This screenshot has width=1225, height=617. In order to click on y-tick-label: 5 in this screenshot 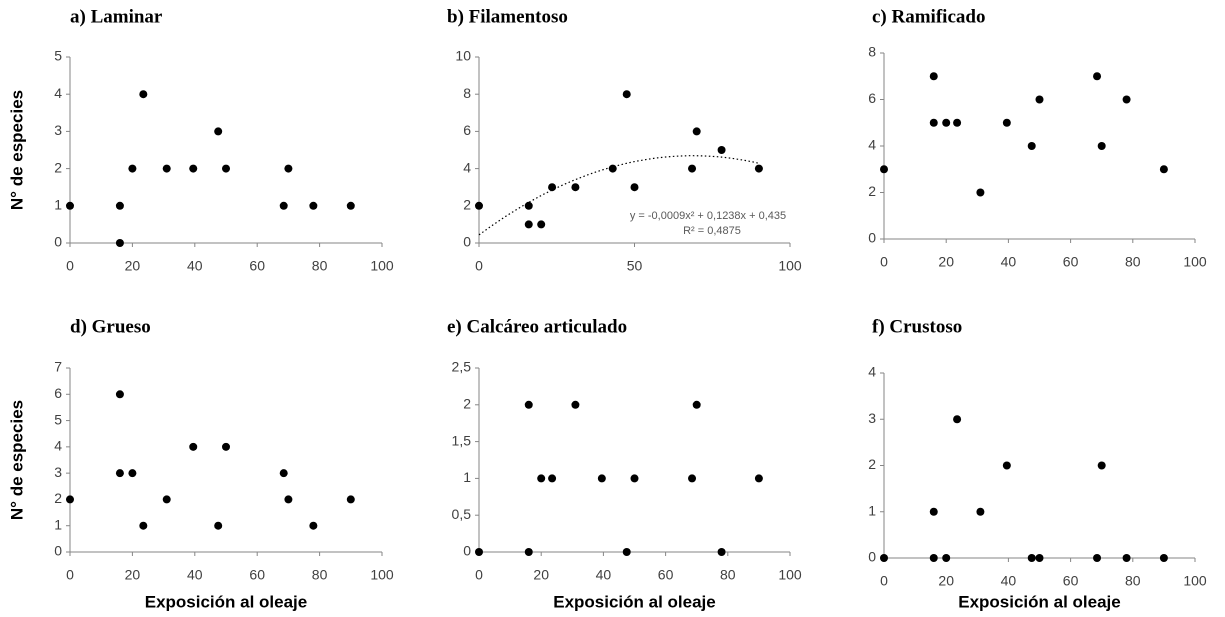, I will do `click(58, 419)`.